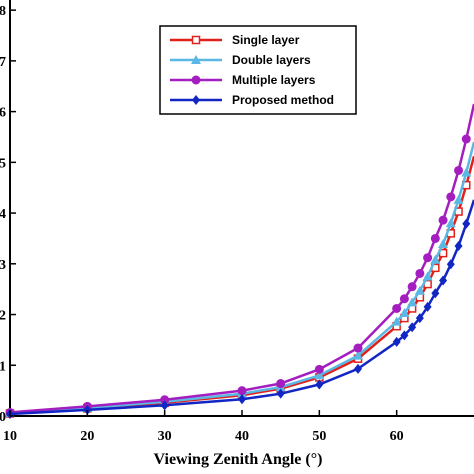  Describe the element at coordinates (397, 436) in the screenshot. I see `x-tick-label: 60` at that location.